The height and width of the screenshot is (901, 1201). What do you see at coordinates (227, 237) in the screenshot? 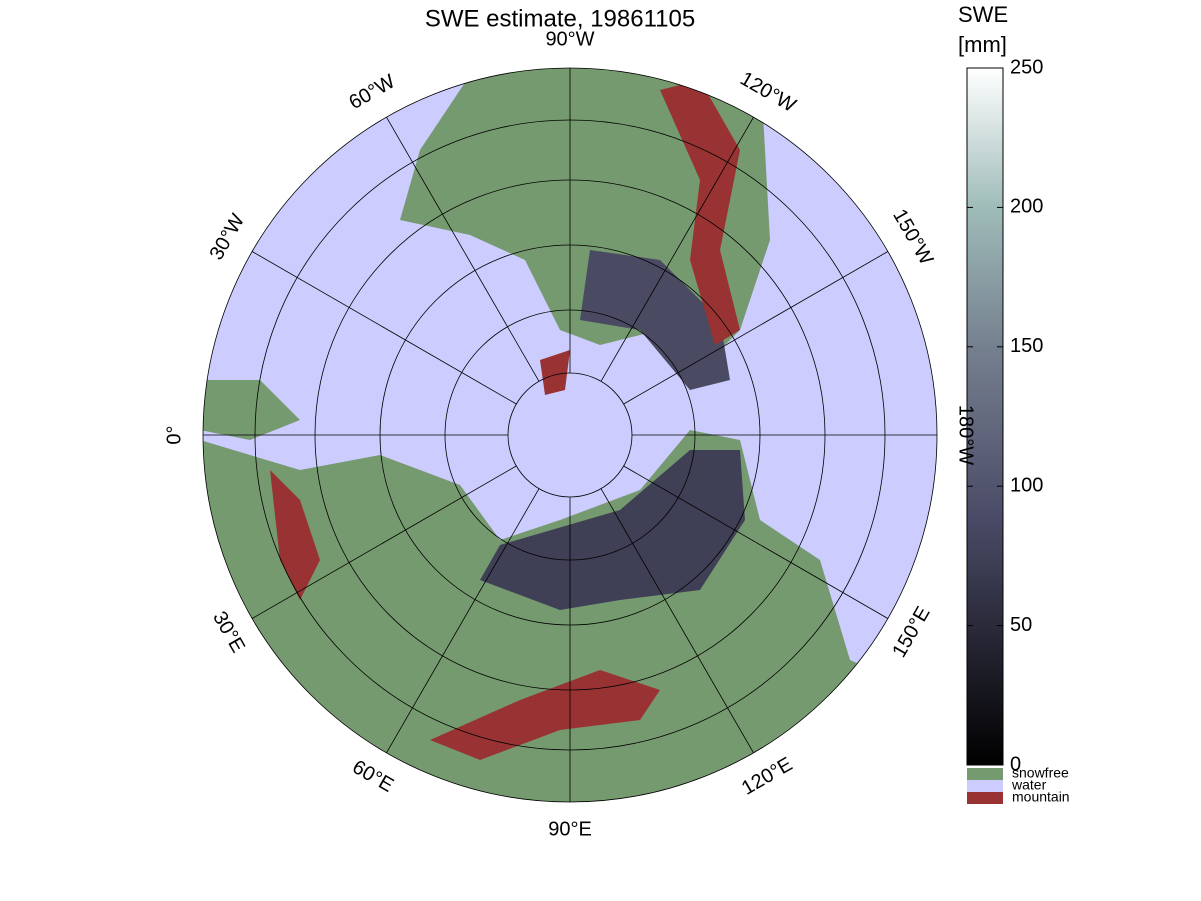
I see `meridian-label: 30°W` at bounding box center [227, 237].